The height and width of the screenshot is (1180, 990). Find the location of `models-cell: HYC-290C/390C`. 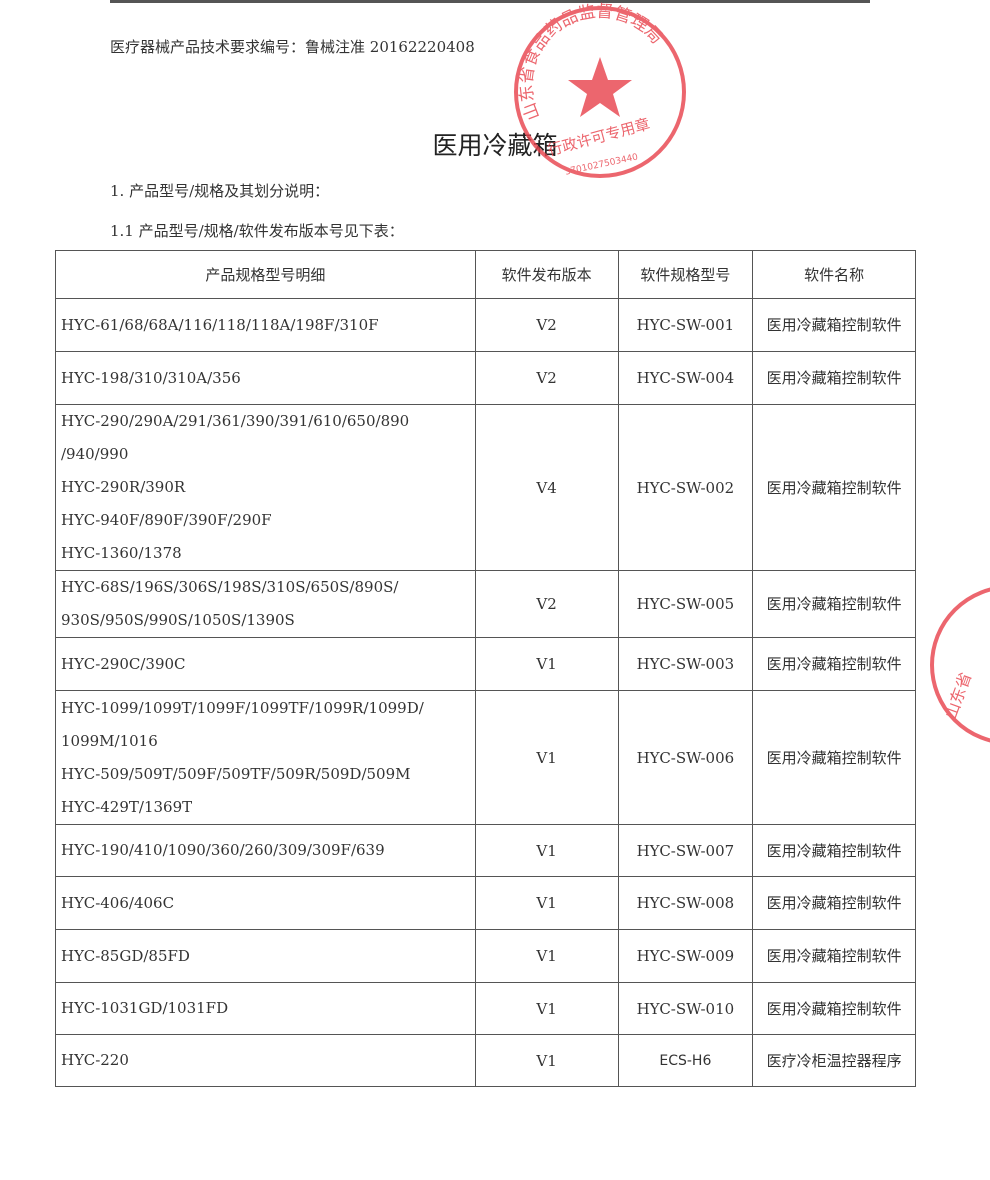

models-cell: HYC-290C/390C is located at coordinates (265, 664).